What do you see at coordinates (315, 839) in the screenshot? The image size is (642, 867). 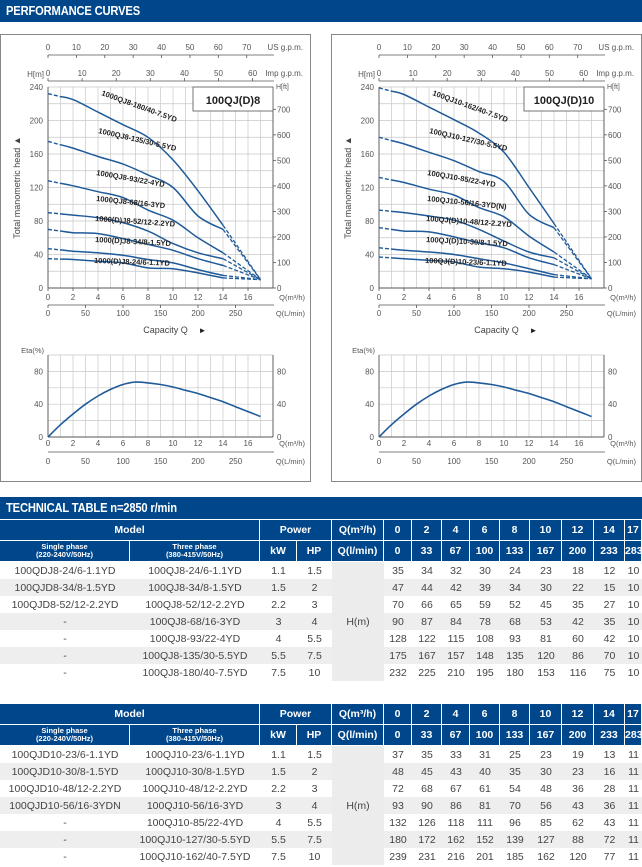 I see `power-hp: 7.5` at bounding box center [315, 839].